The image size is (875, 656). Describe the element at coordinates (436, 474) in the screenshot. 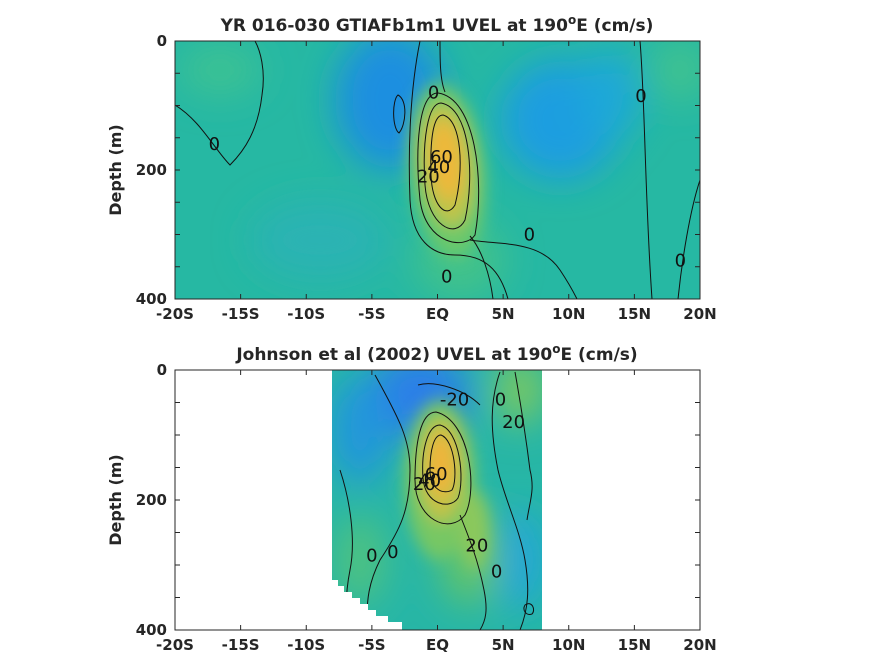

I see `bottom-contour-label: 60` at that location.